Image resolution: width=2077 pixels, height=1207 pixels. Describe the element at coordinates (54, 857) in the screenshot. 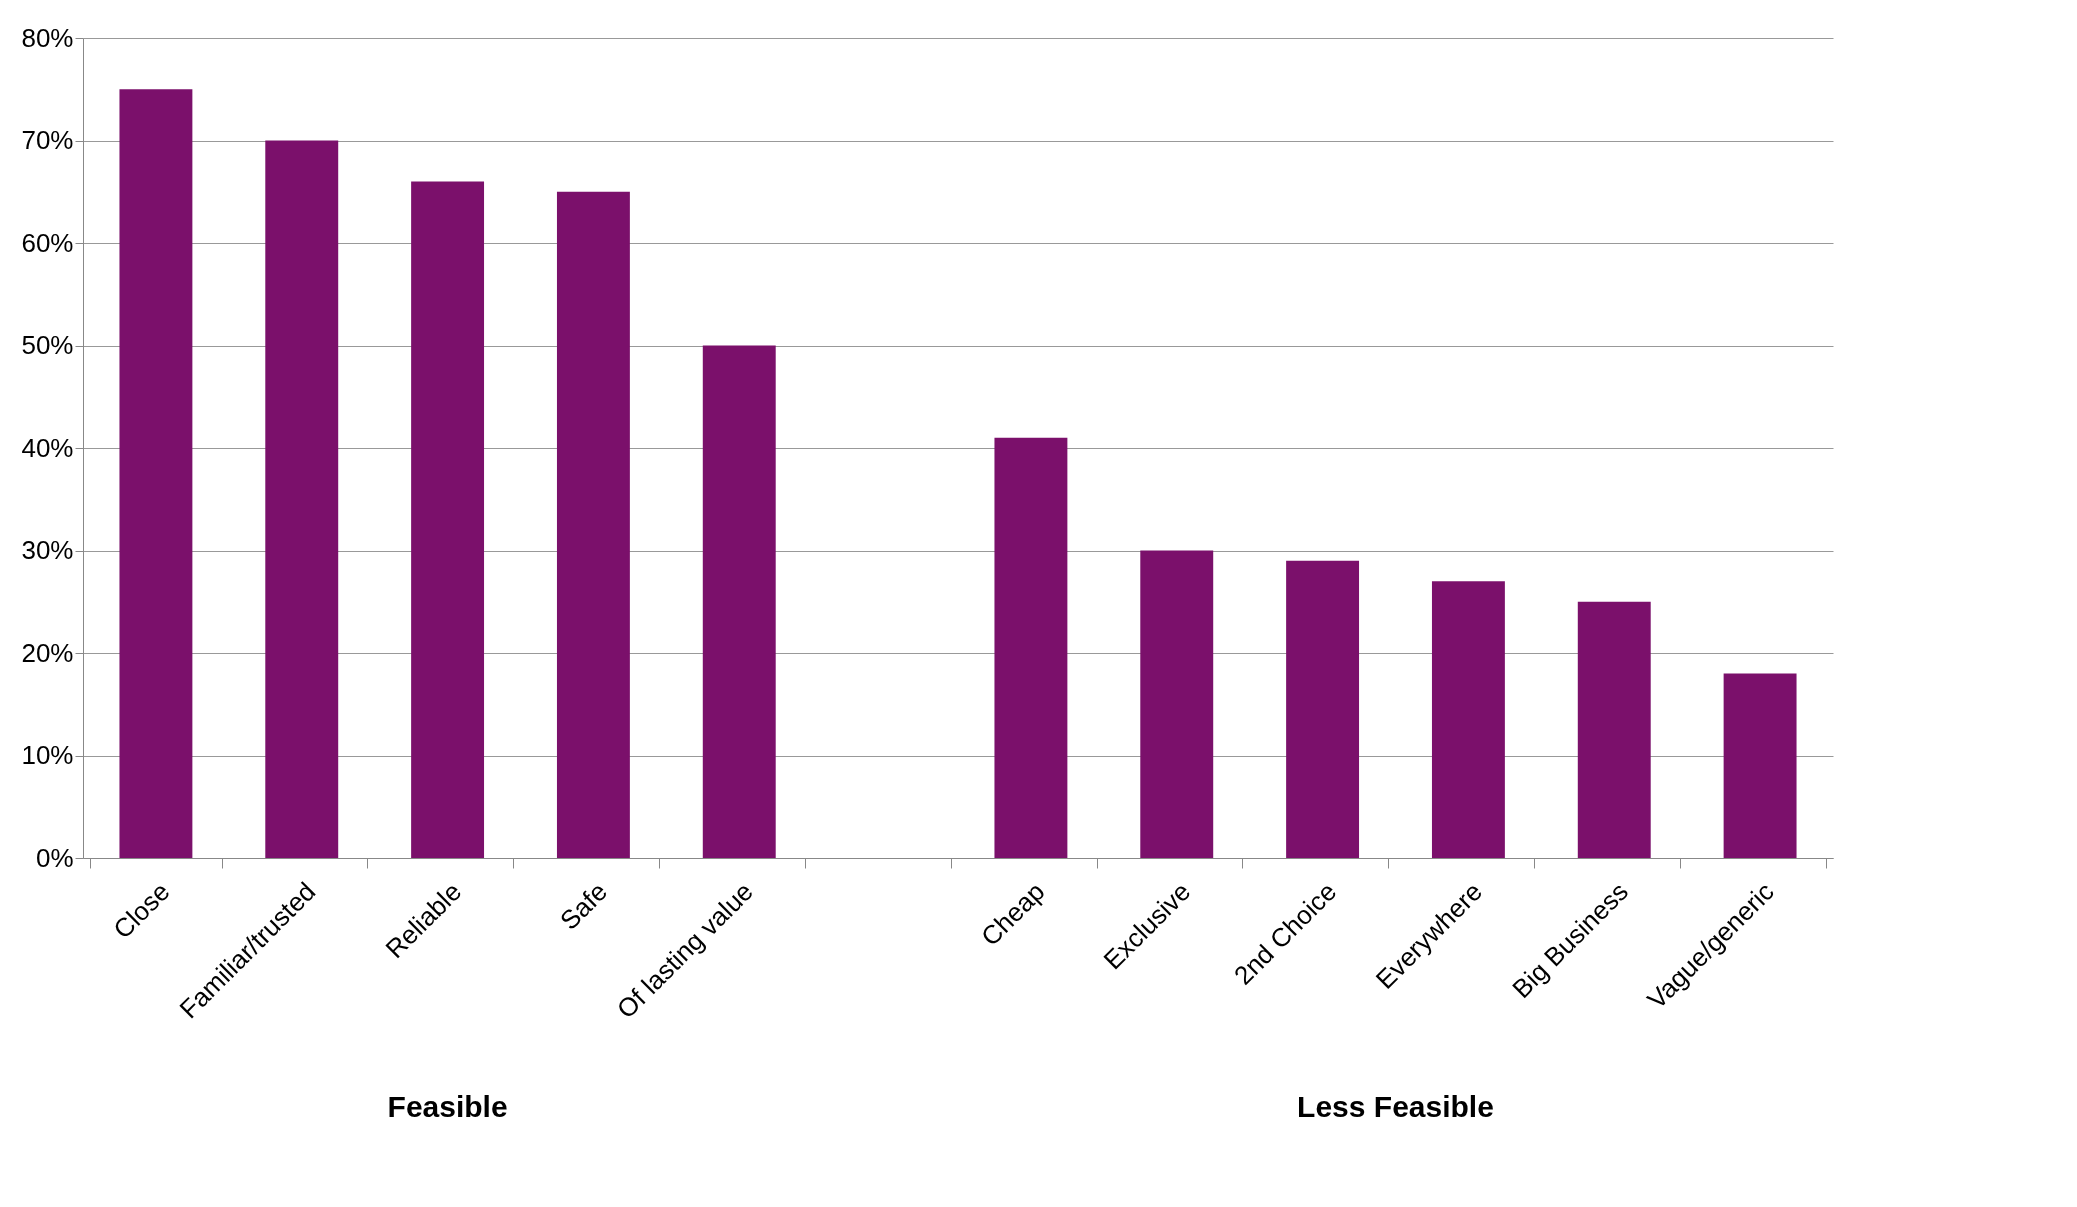

I see `y-tick-label: 0%` at that location.